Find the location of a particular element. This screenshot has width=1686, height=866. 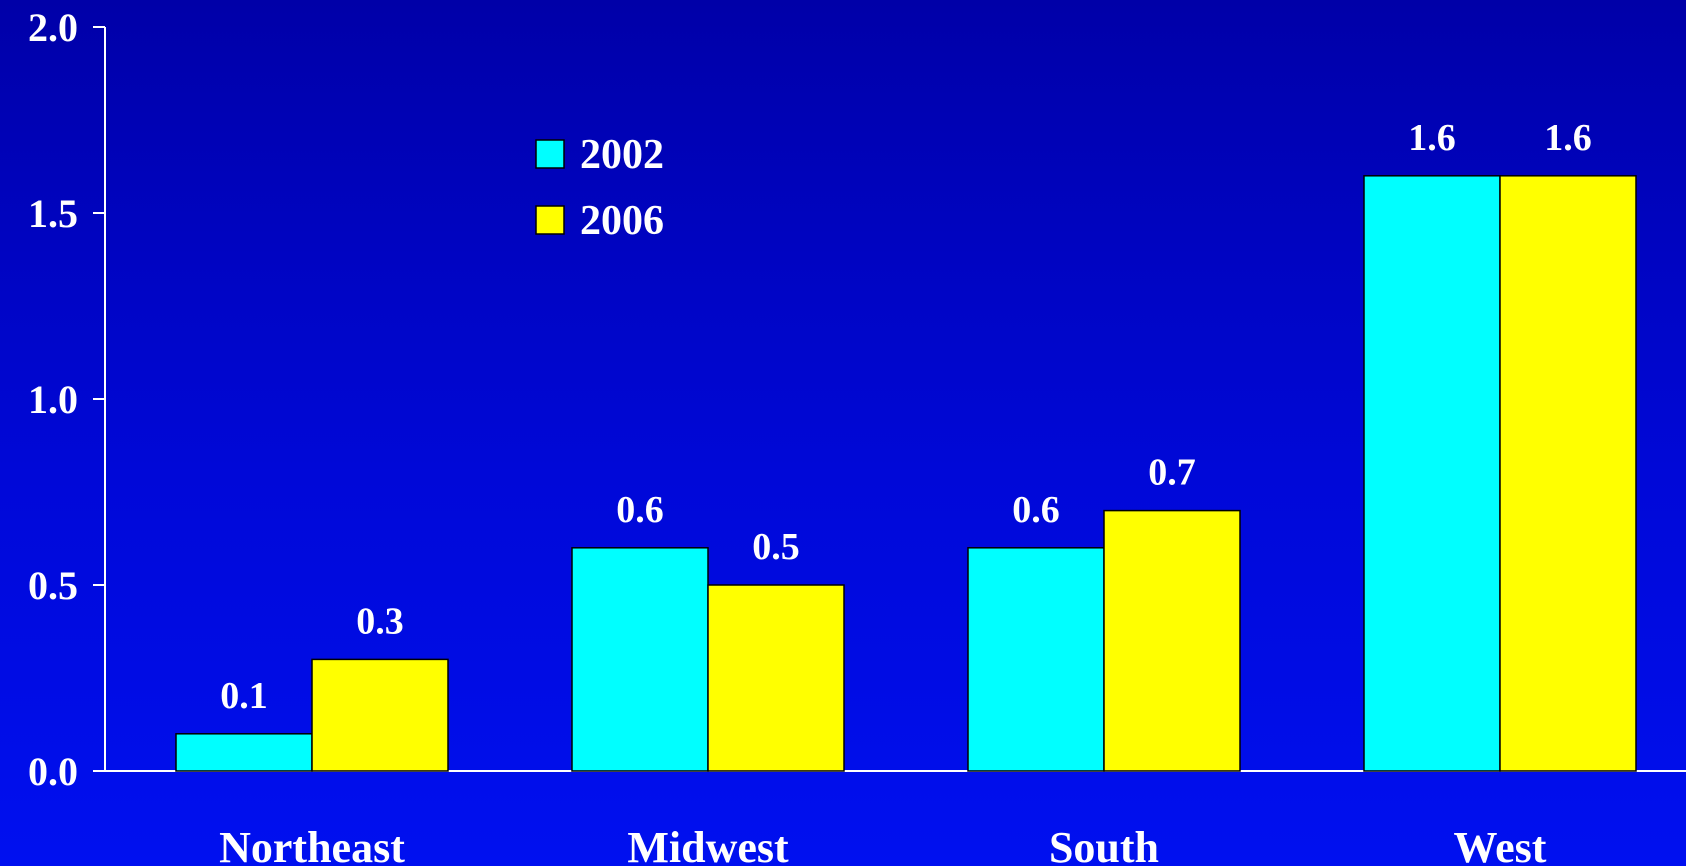

legend-label-2002: 2002 is located at coordinates (622, 155).